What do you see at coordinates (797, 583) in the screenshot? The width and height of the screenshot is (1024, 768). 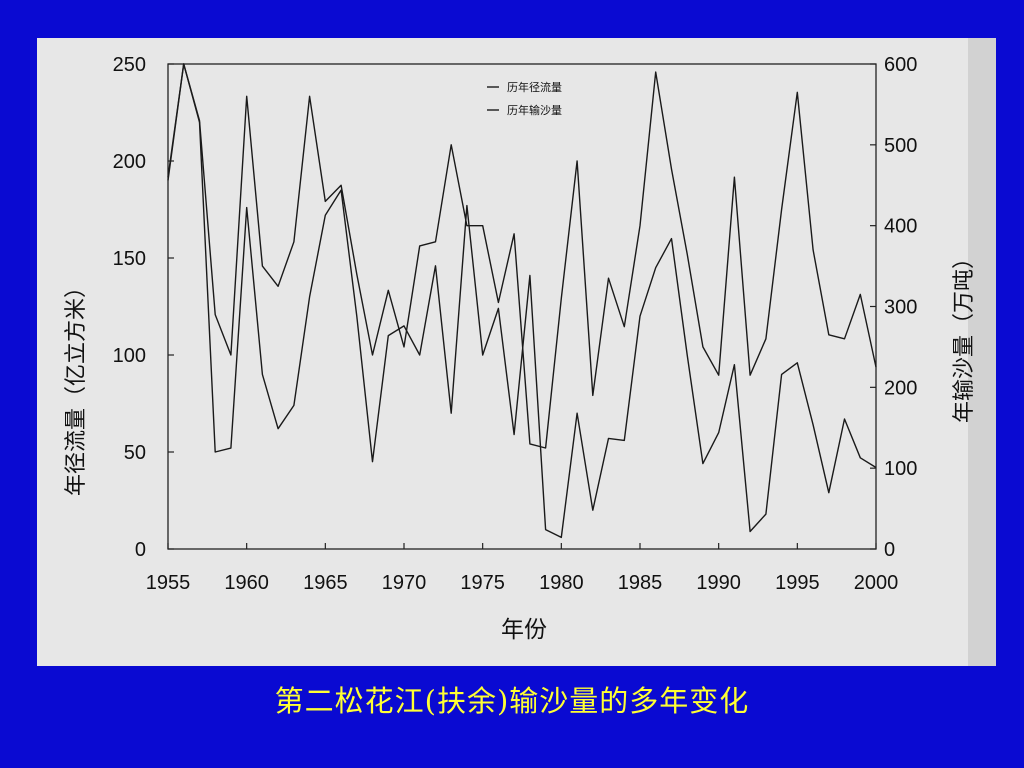 I see `x-tick-label: 1995` at bounding box center [797, 583].